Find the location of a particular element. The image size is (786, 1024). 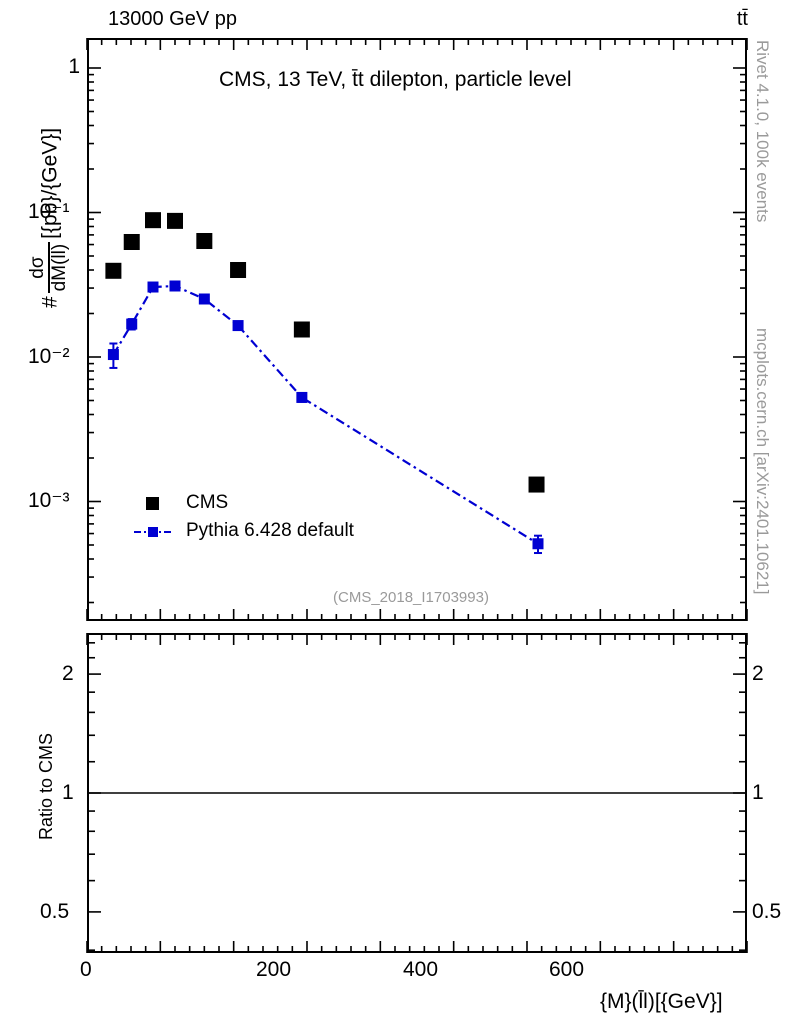

xtick-label-400: 400 is located at coordinates (421, 969).